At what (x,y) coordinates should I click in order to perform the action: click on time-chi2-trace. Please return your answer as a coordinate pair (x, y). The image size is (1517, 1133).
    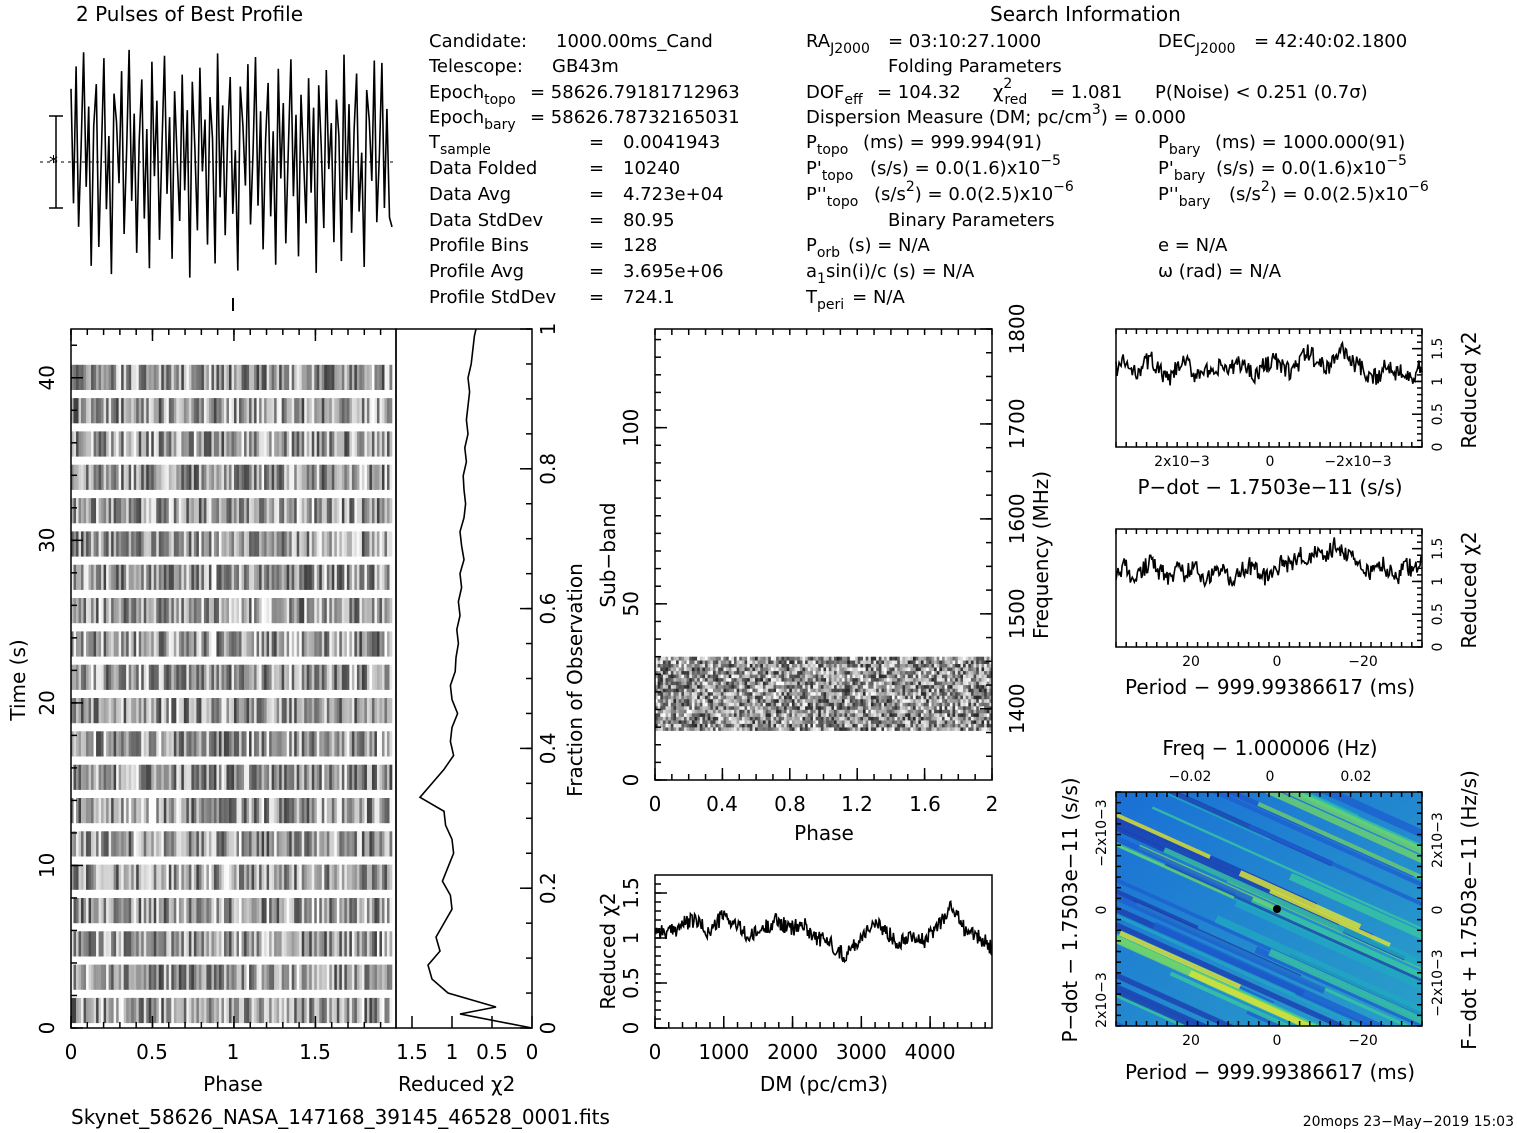
    Looking at the image, I should click on (475, 678).